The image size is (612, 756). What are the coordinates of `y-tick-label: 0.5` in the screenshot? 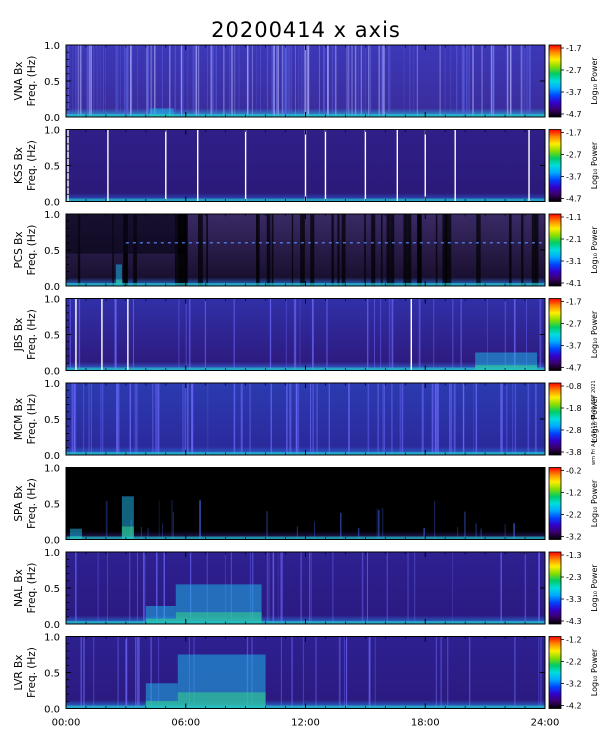 It's located at (52, 589).